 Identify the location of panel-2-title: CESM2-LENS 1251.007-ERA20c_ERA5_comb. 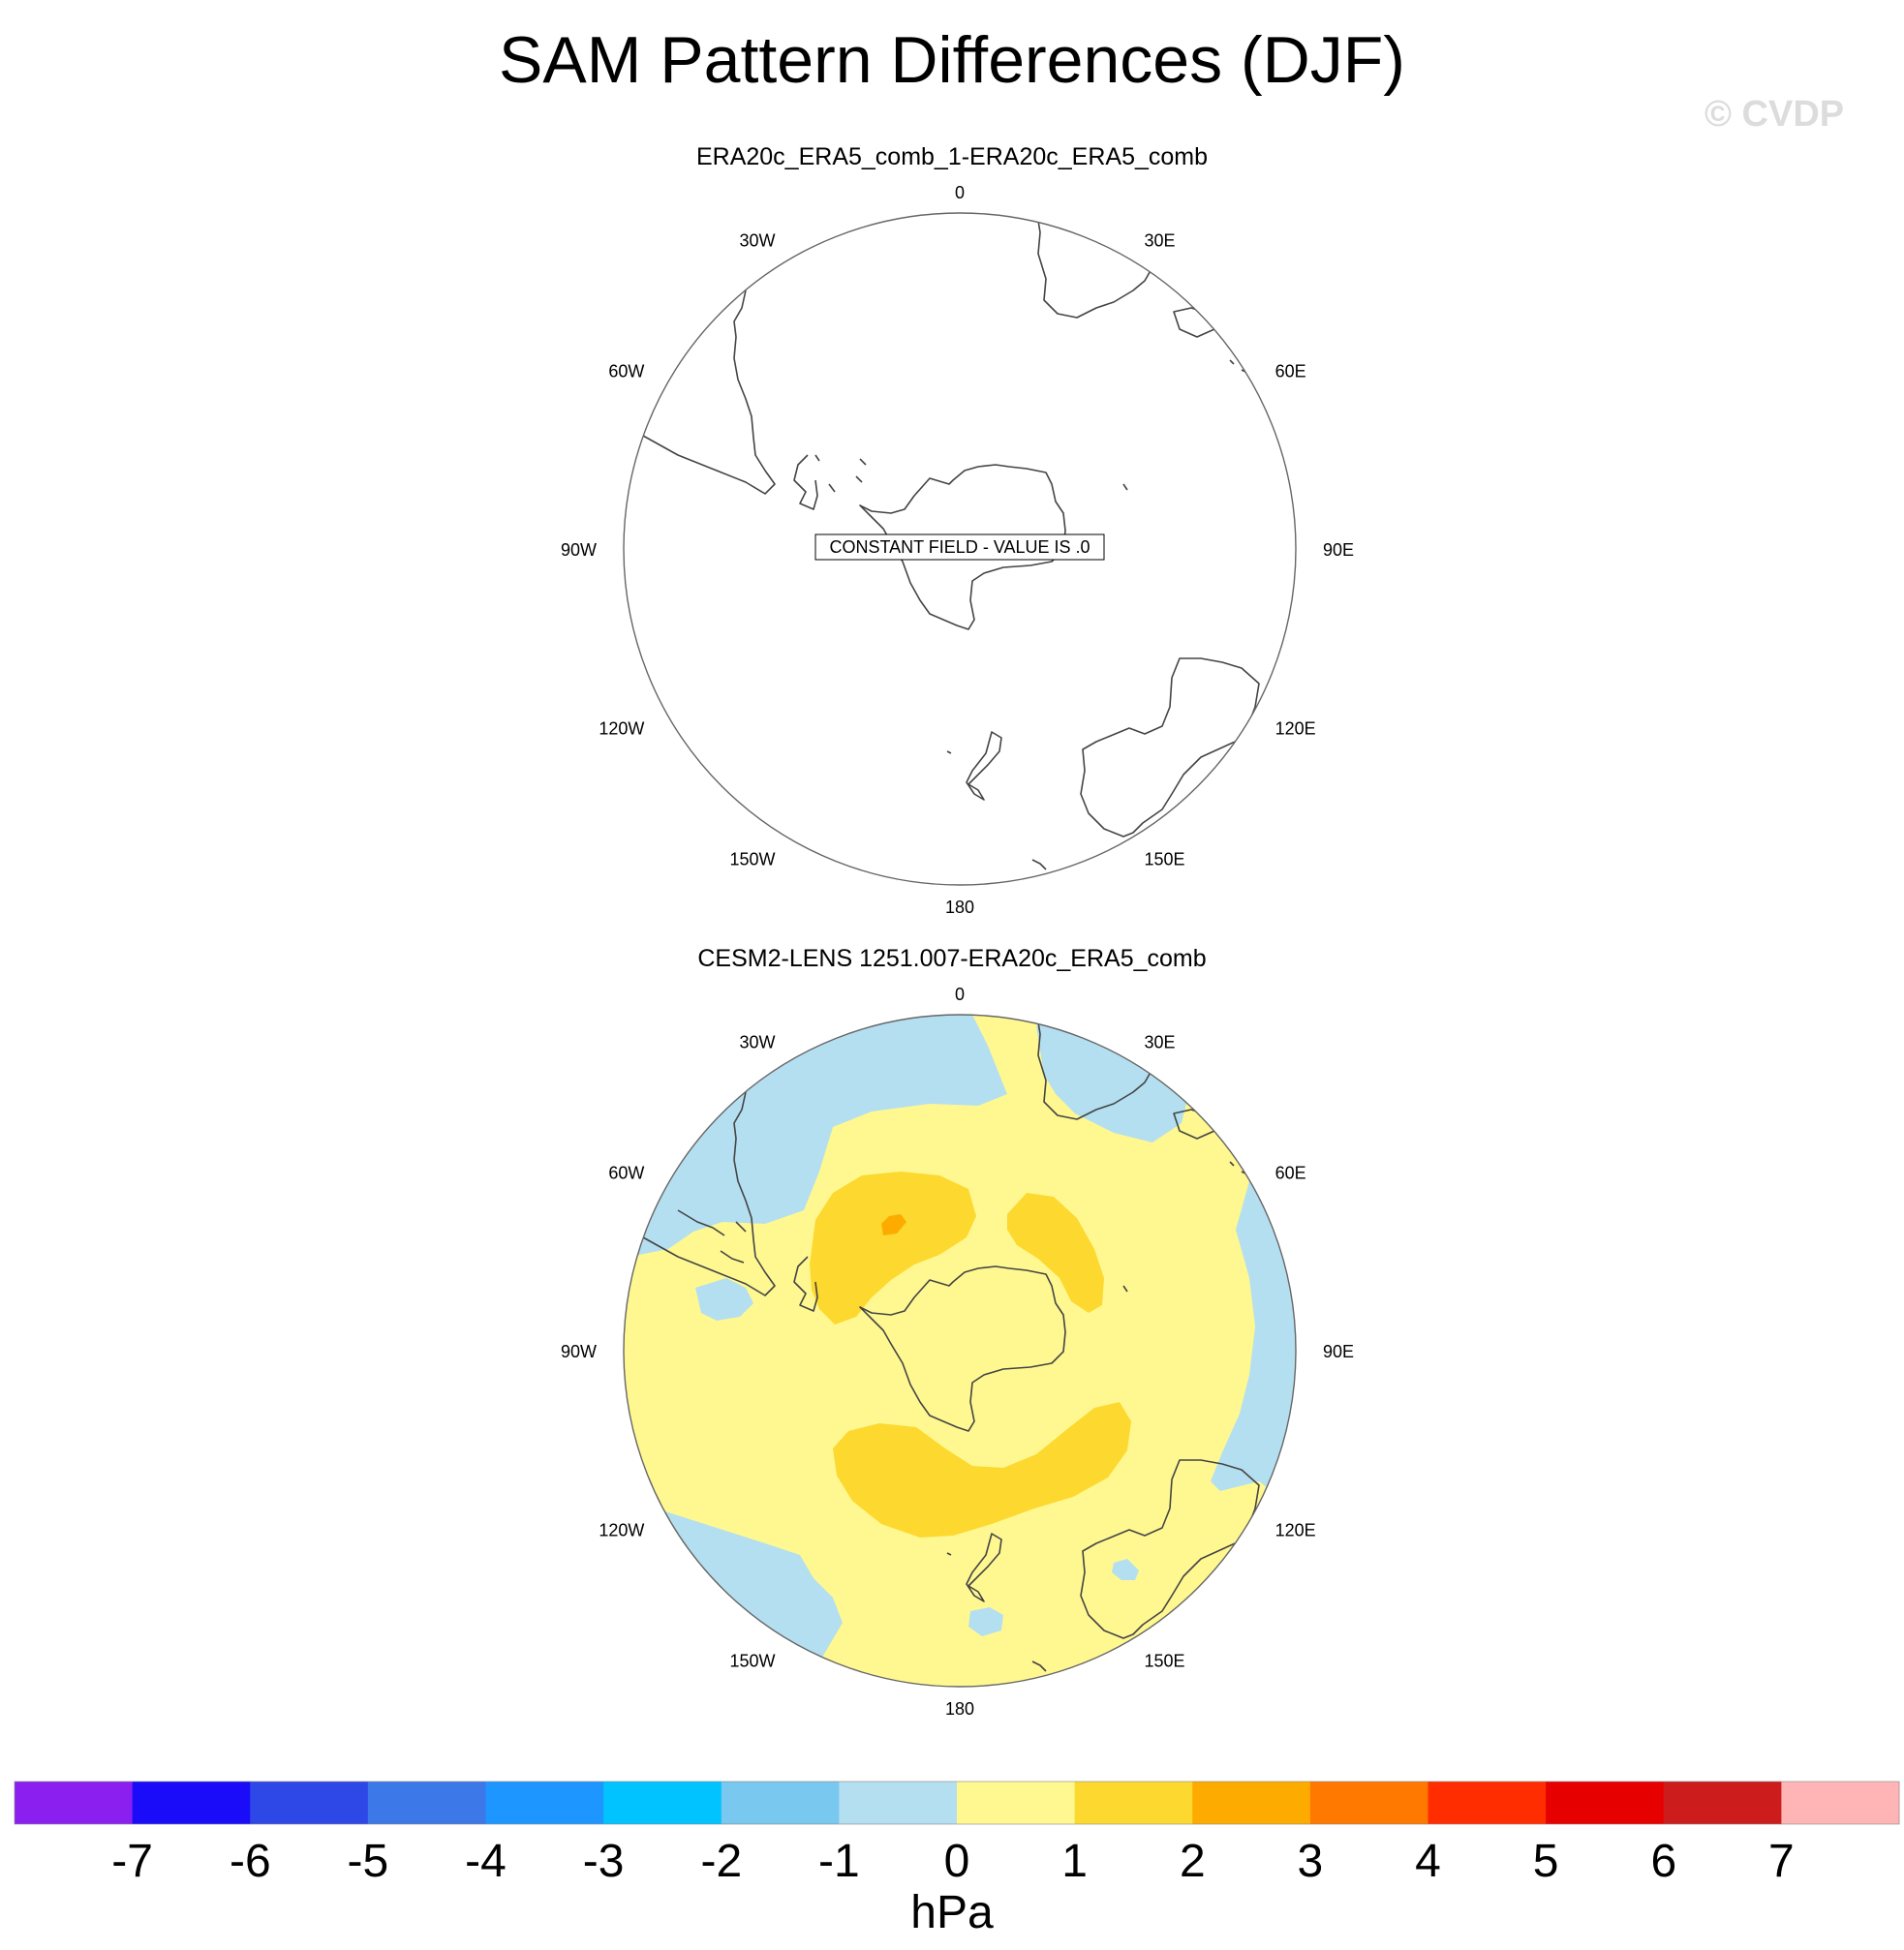
(952, 958).